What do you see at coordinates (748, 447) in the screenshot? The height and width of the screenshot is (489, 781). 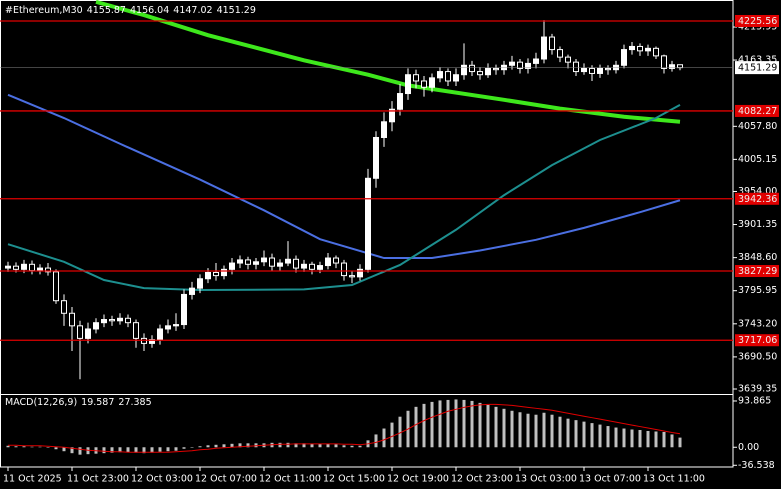 I see `y-tick-label: 0.00` at bounding box center [748, 447].